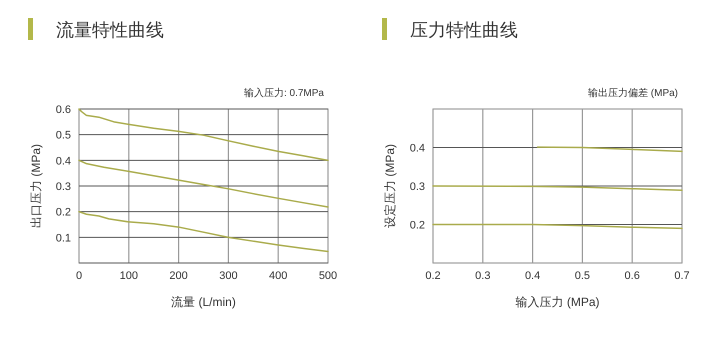  Describe the element at coordinates (129, 276) in the screenshot. I see `x-tick-label: 100` at that location.